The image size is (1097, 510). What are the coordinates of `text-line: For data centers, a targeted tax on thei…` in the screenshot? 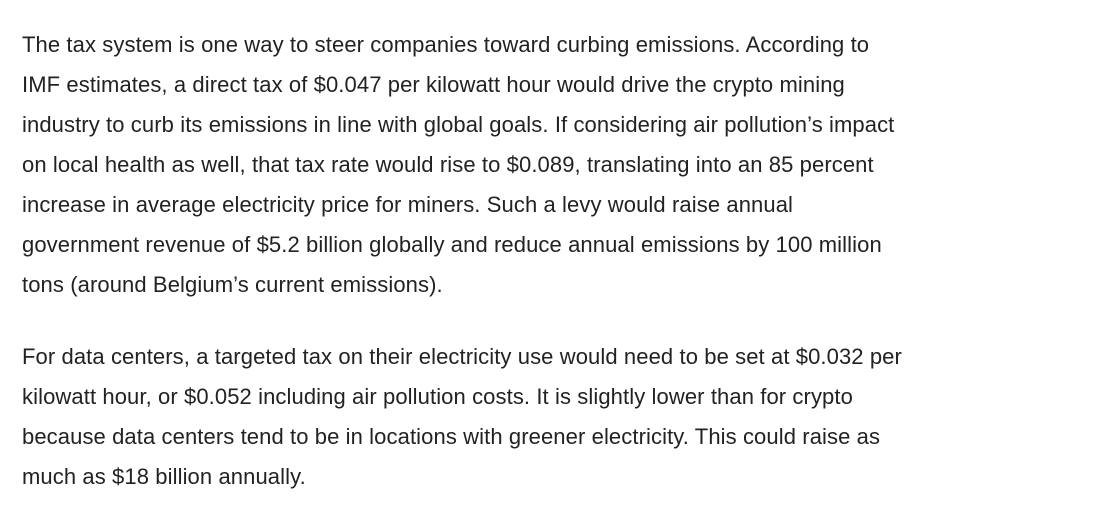 It's located at (462, 356).